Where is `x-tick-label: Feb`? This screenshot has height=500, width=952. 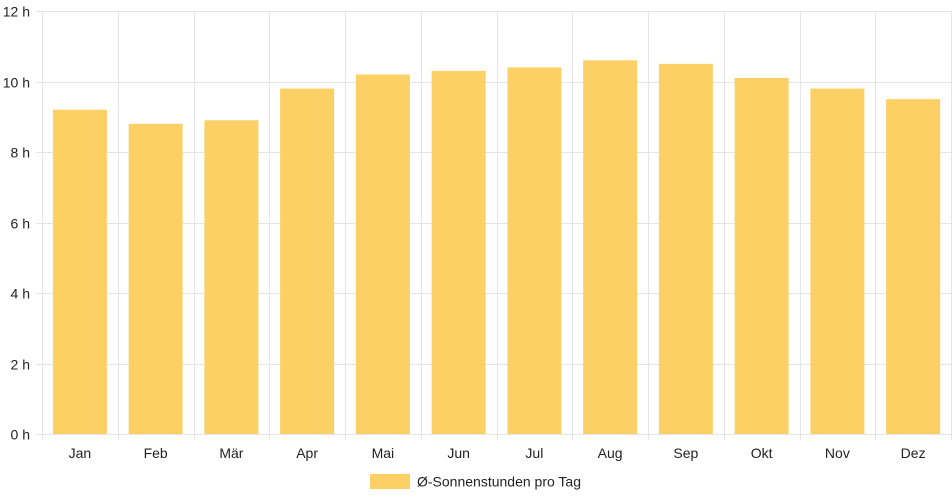
x-tick-label: Feb is located at coordinates (156, 453).